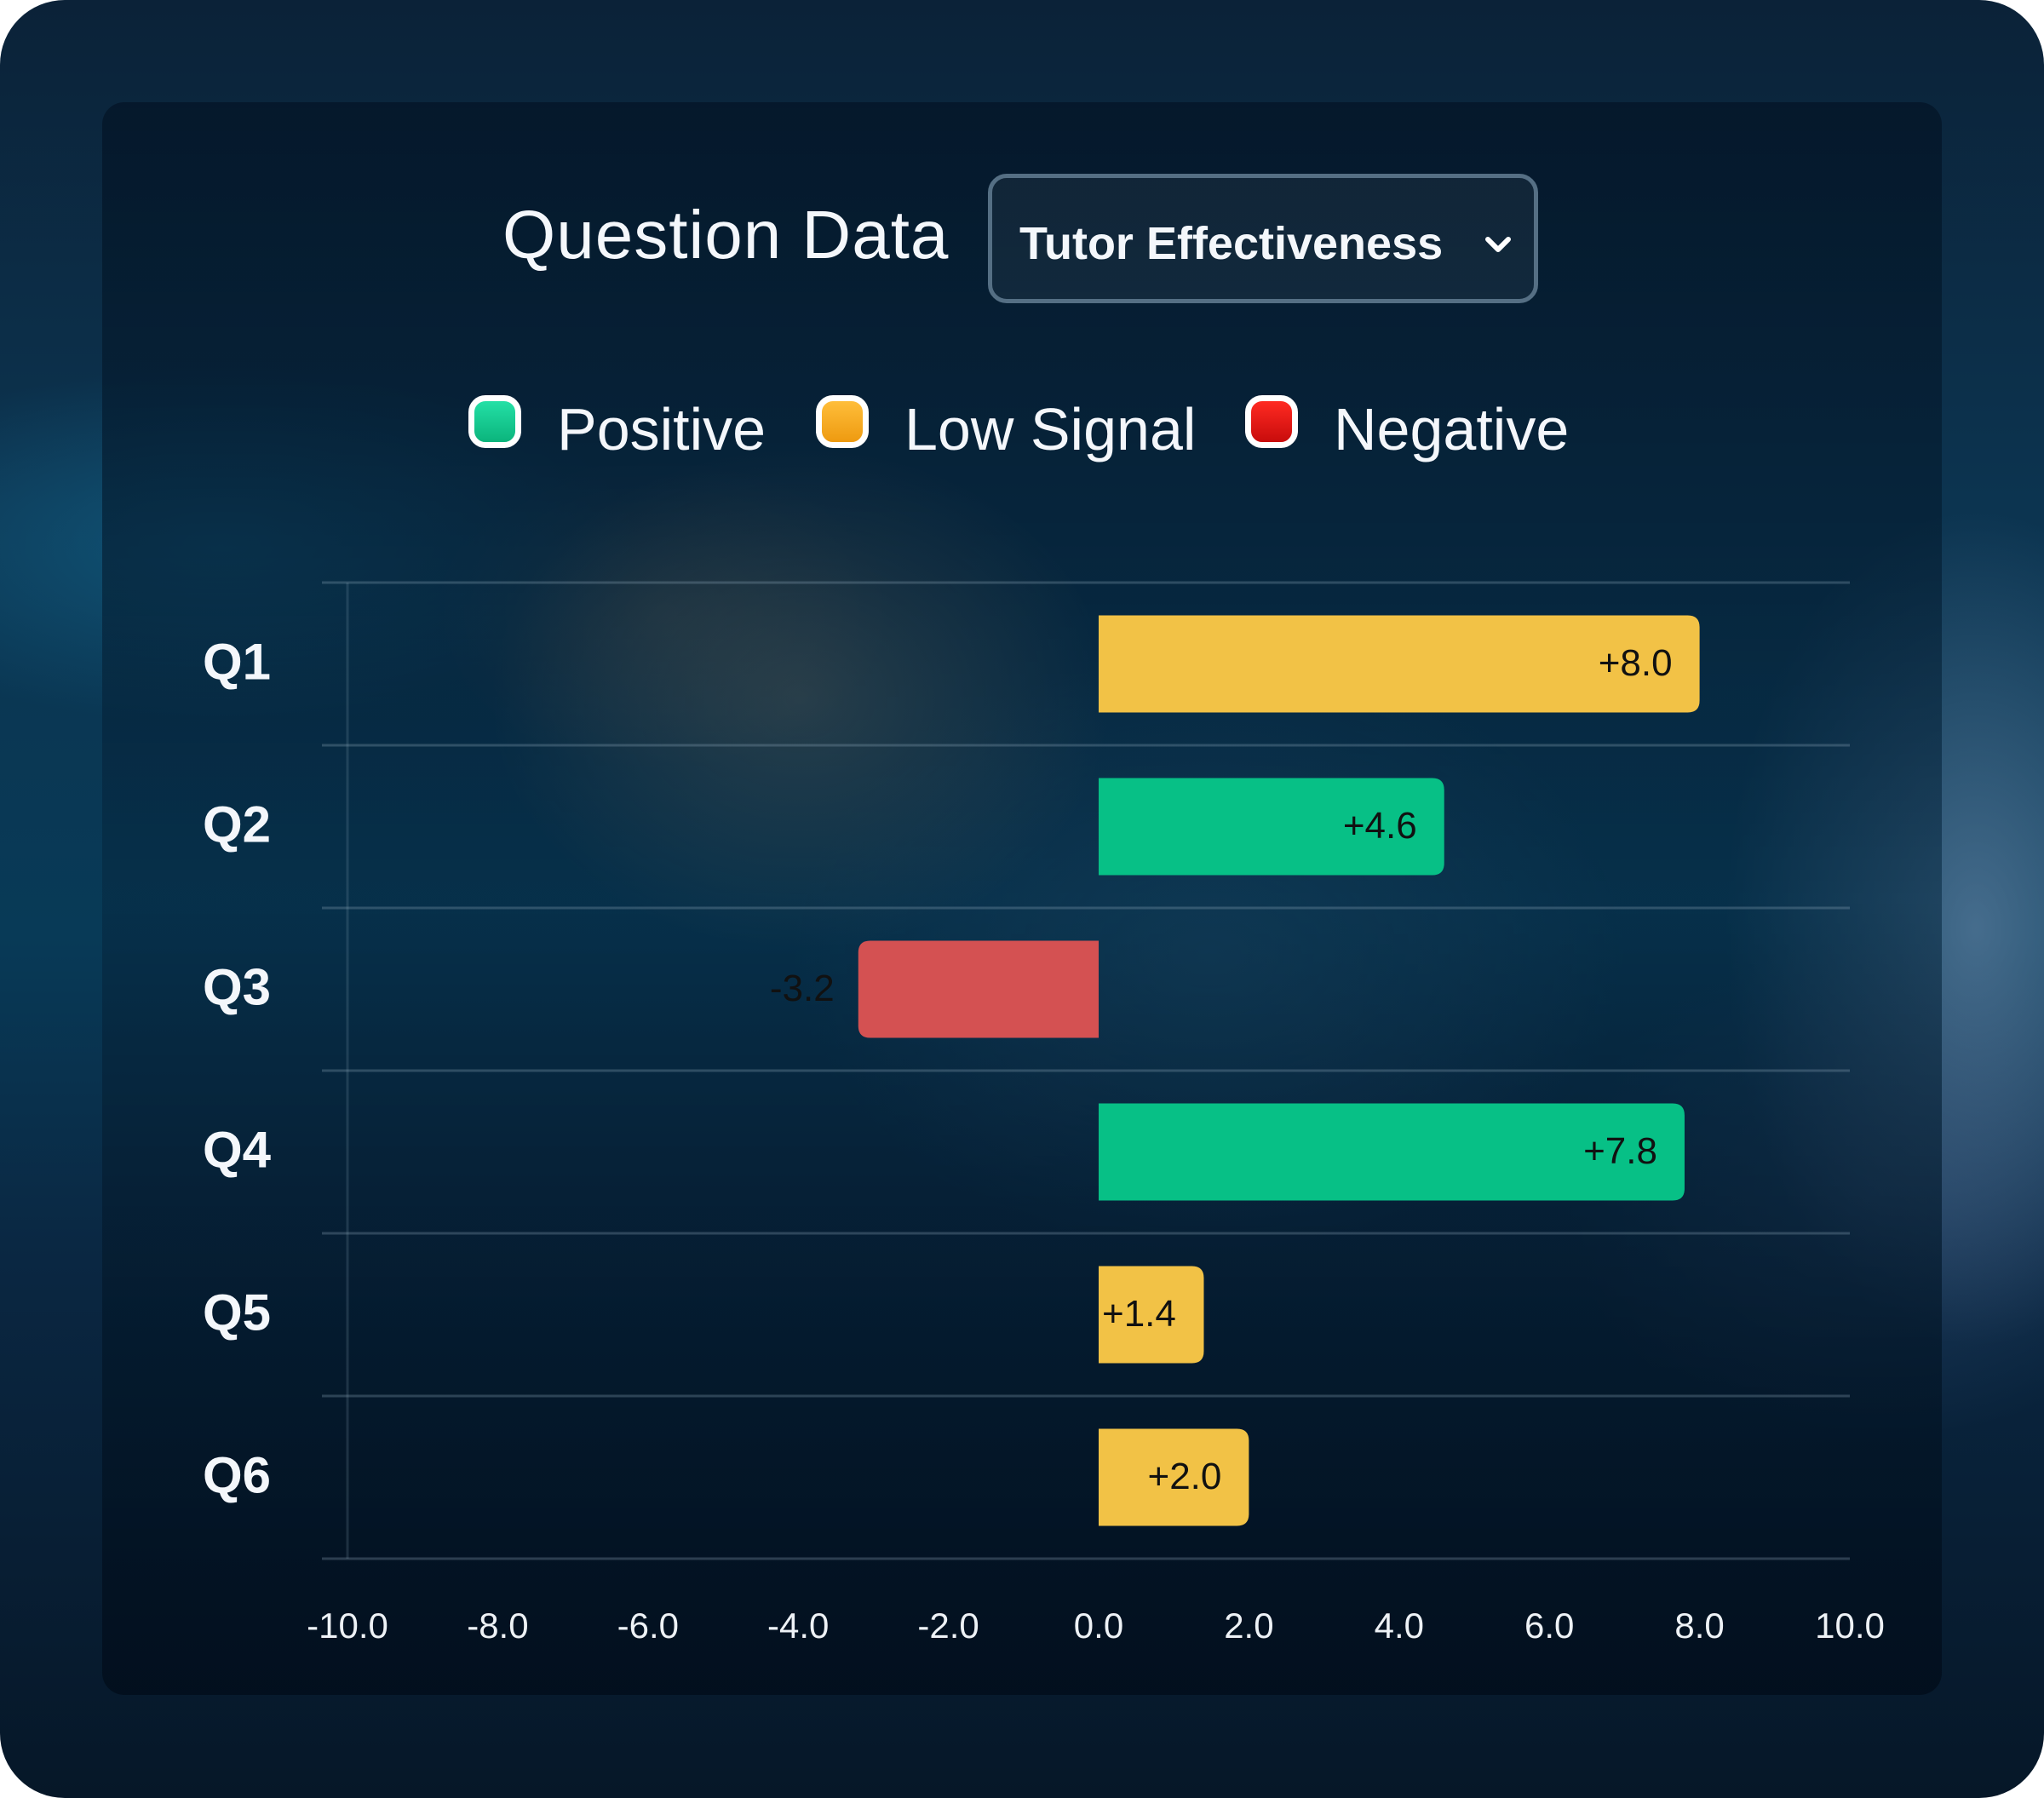 The width and height of the screenshot is (2044, 1798). I want to click on category-label: Q1, so click(237, 661).